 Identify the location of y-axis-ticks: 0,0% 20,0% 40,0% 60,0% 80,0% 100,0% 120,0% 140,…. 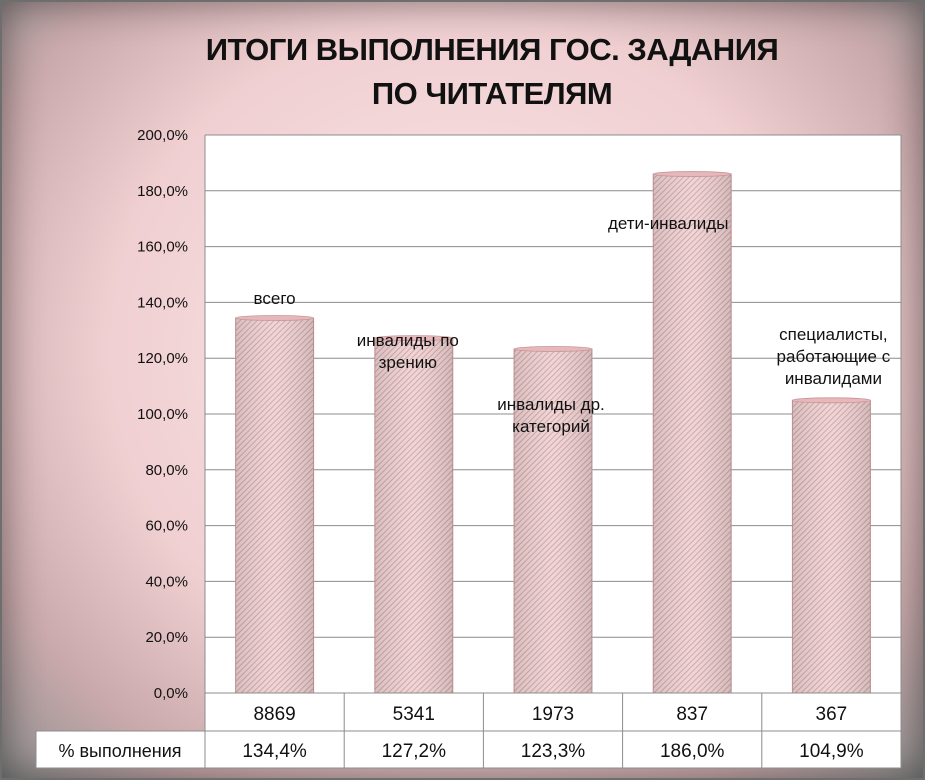
(162, 414).